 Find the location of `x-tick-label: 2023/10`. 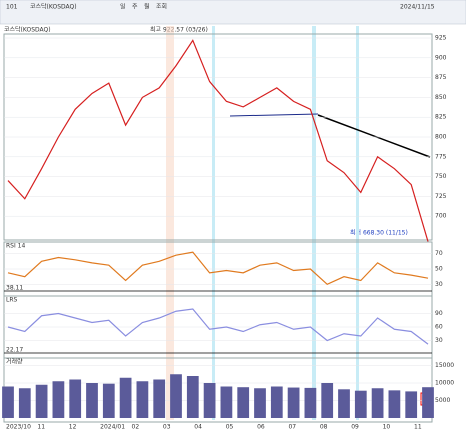

x-tick-label: 2023/10 is located at coordinates (18, 427).